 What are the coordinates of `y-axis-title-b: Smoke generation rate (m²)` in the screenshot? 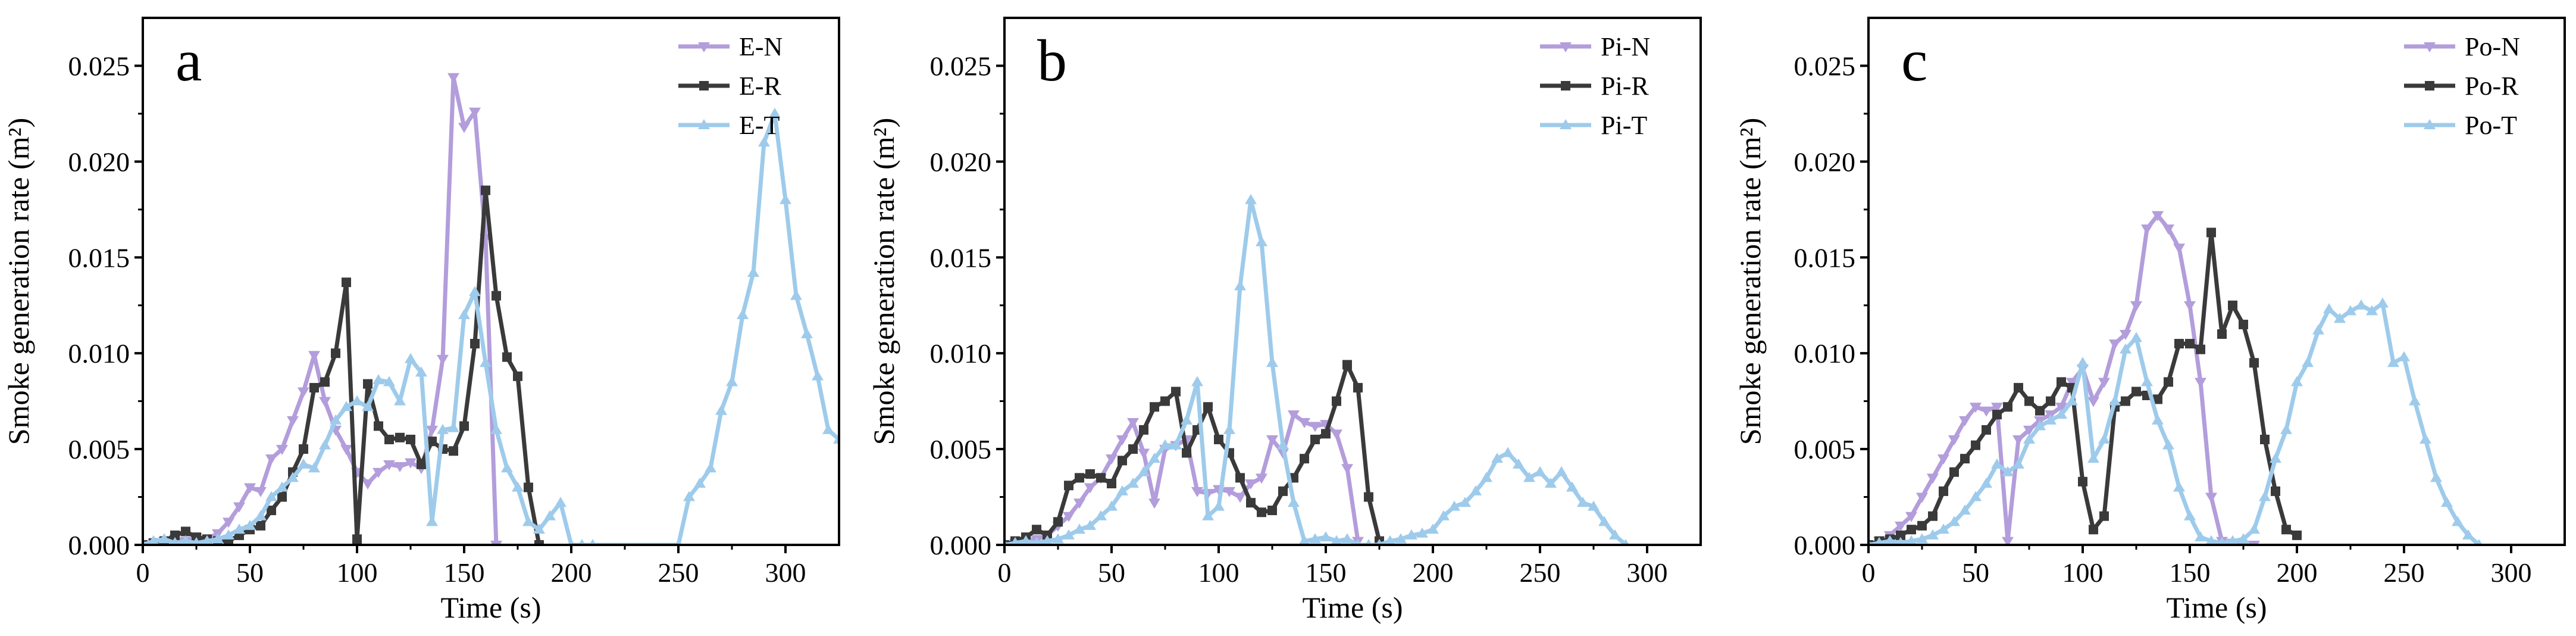 It's located at (883, 281).